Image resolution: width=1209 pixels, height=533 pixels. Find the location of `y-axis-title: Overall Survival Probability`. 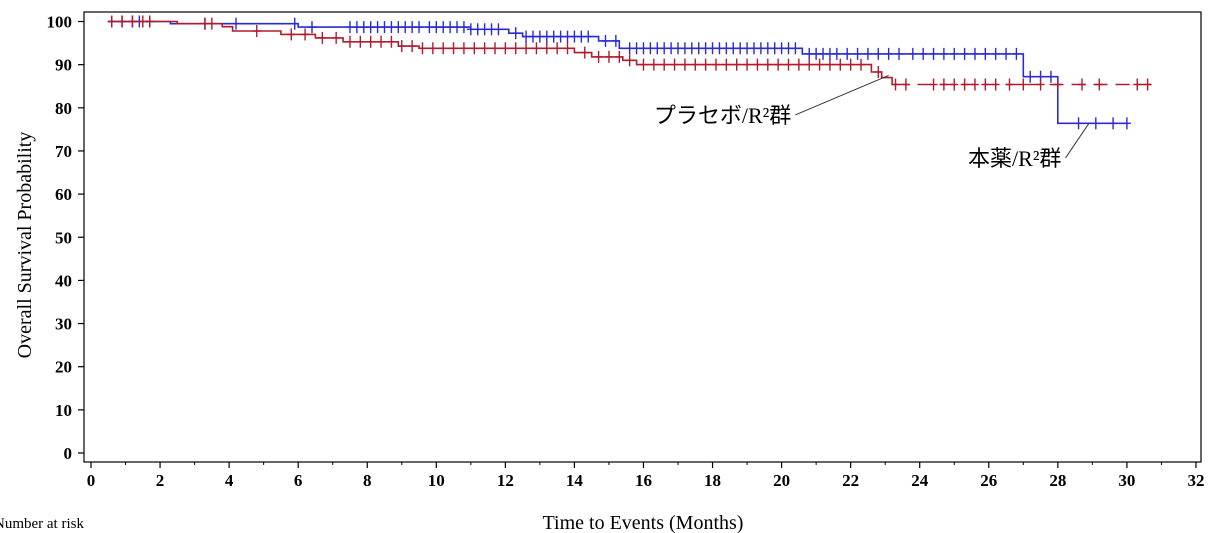

y-axis-title: Overall Survival Probability is located at coordinates (25, 245).